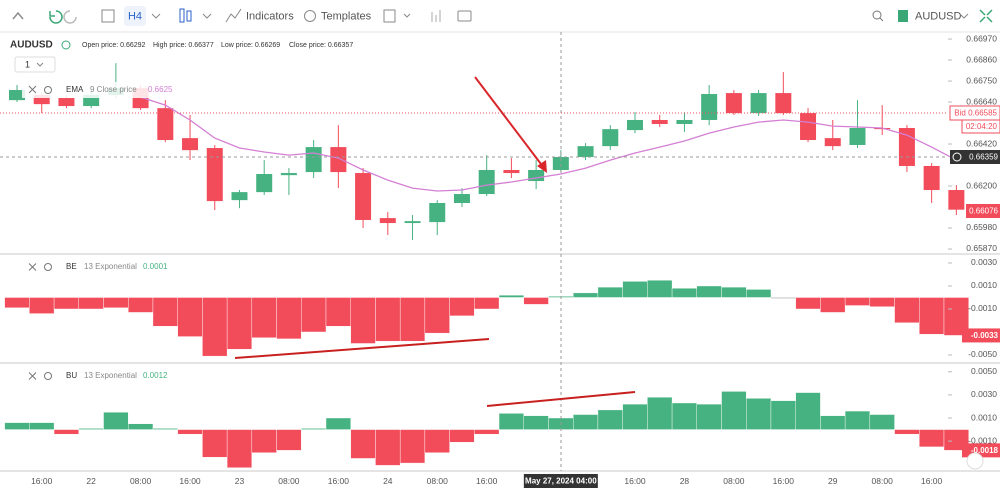  I want to click on open-price: Open price: 0.66292, so click(114, 45).